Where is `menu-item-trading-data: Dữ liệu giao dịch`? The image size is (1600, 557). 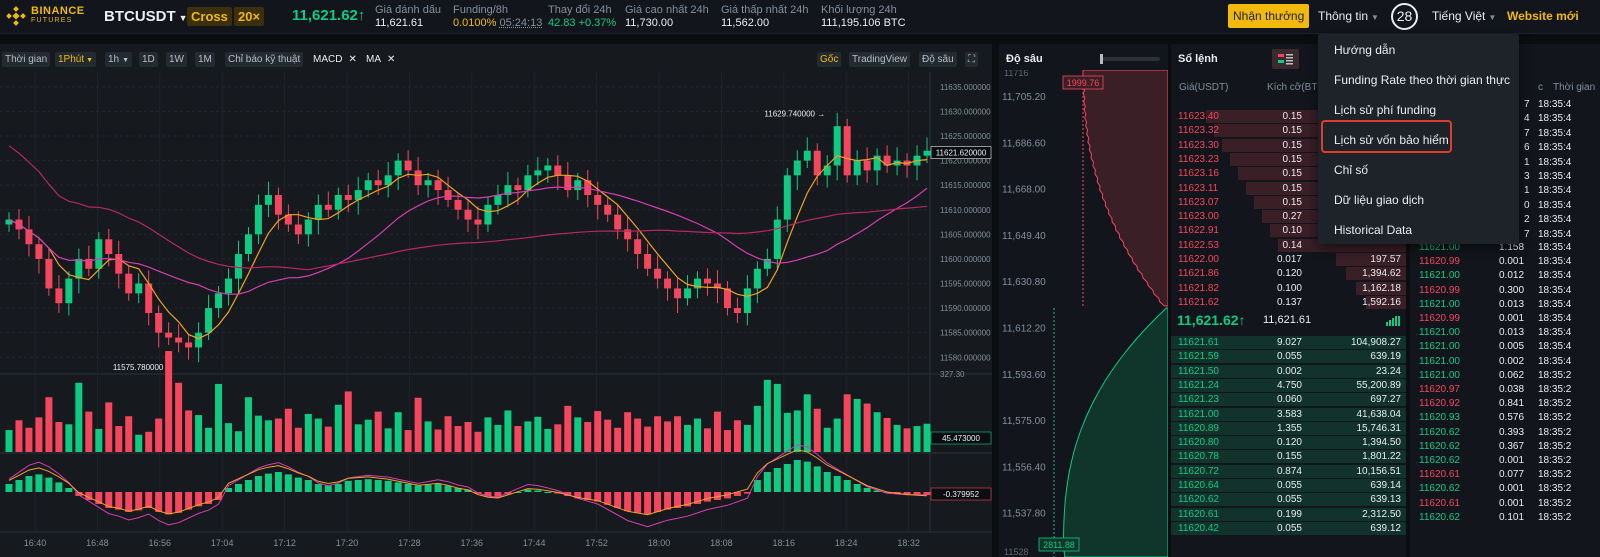 menu-item-trading-data: Dữ liệu giao dịch is located at coordinates (1379, 200).